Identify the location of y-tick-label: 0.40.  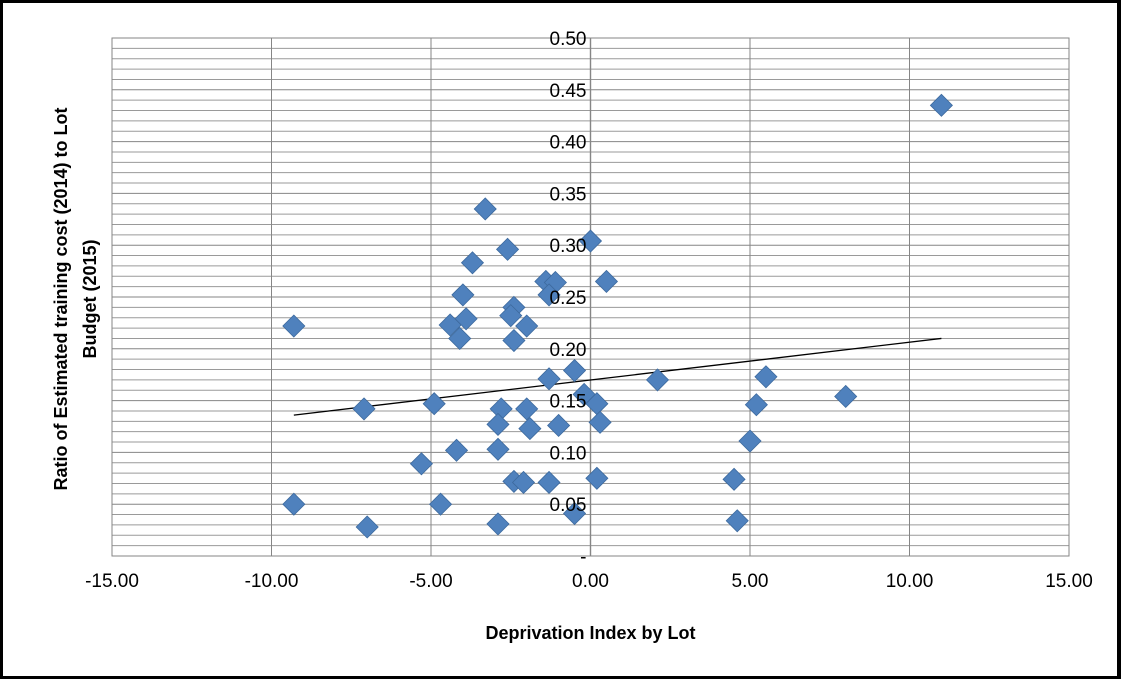
(568, 143).